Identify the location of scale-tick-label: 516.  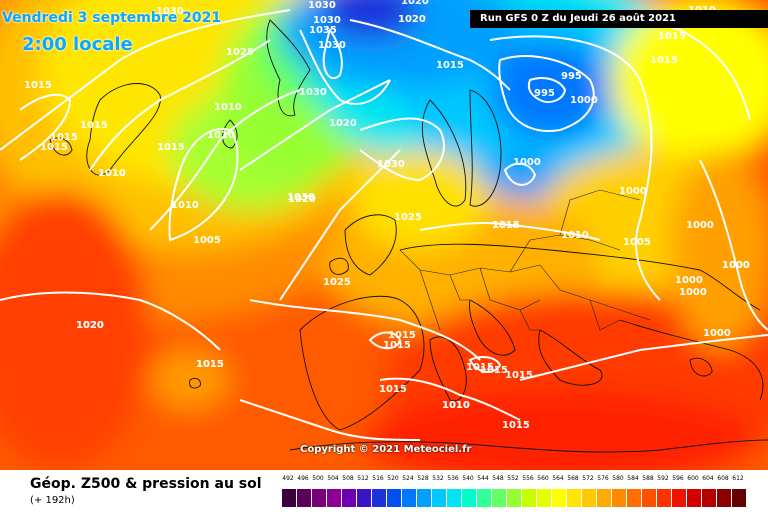
(378, 478).